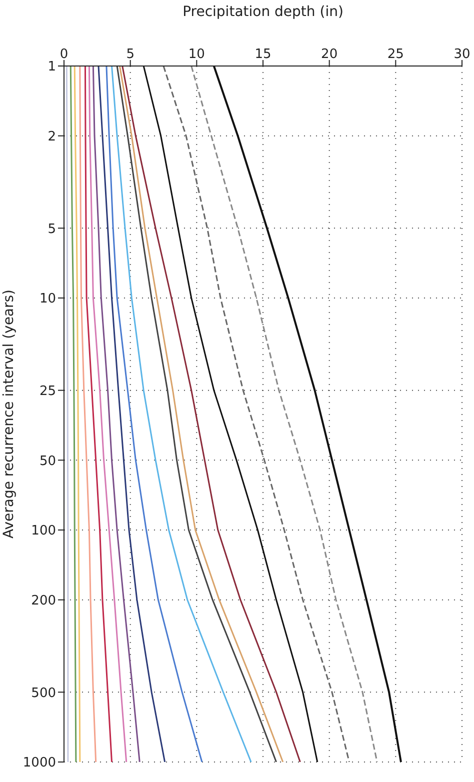 This screenshot has width=474, height=782. What do you see at coordinates (263, 12) in the screenshot?
I see `x-axis-title: Precipitation depth (in)` at bounding box center [263, 12].